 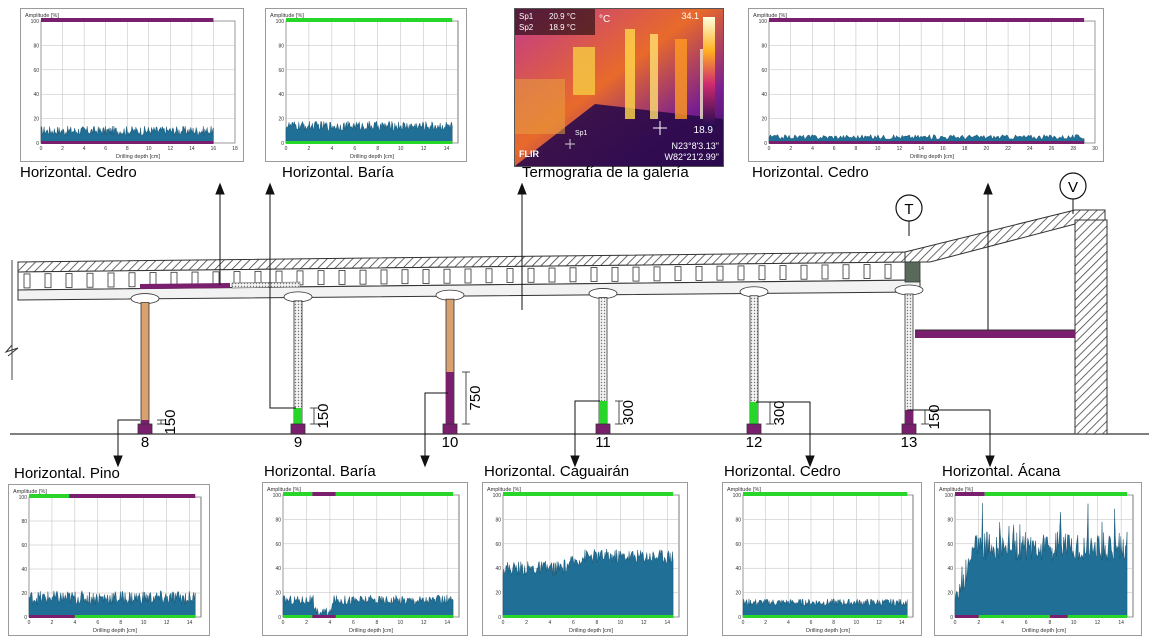 What do you see at coordinates (782, 471) in the screenshot?
I see `caption-bottom-cedro: Horizontal. Cedro` at bounding box center [782, 471].